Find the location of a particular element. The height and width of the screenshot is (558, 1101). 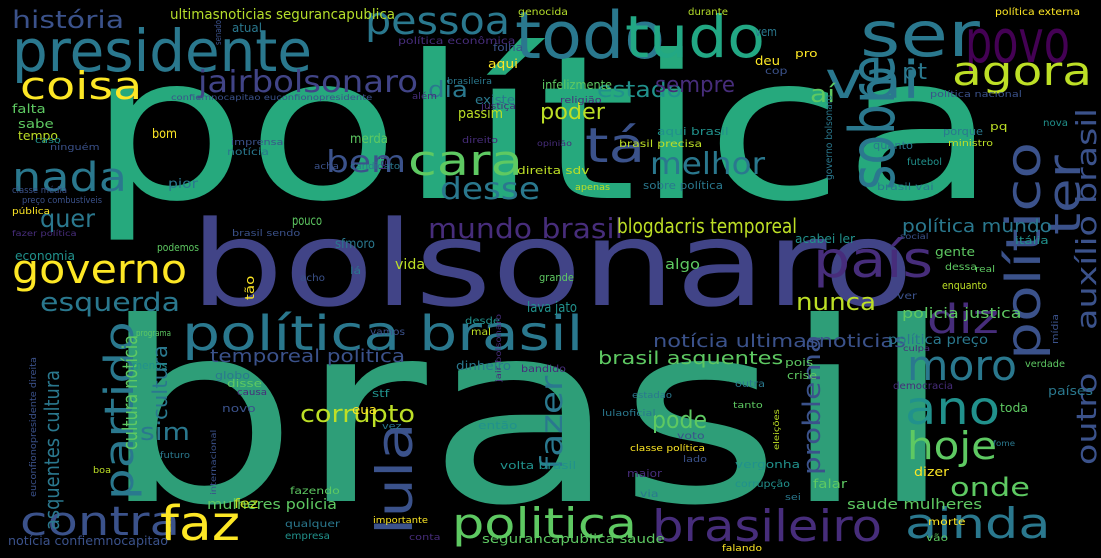

word-108: ninguém is located at coordinates (75, 148).